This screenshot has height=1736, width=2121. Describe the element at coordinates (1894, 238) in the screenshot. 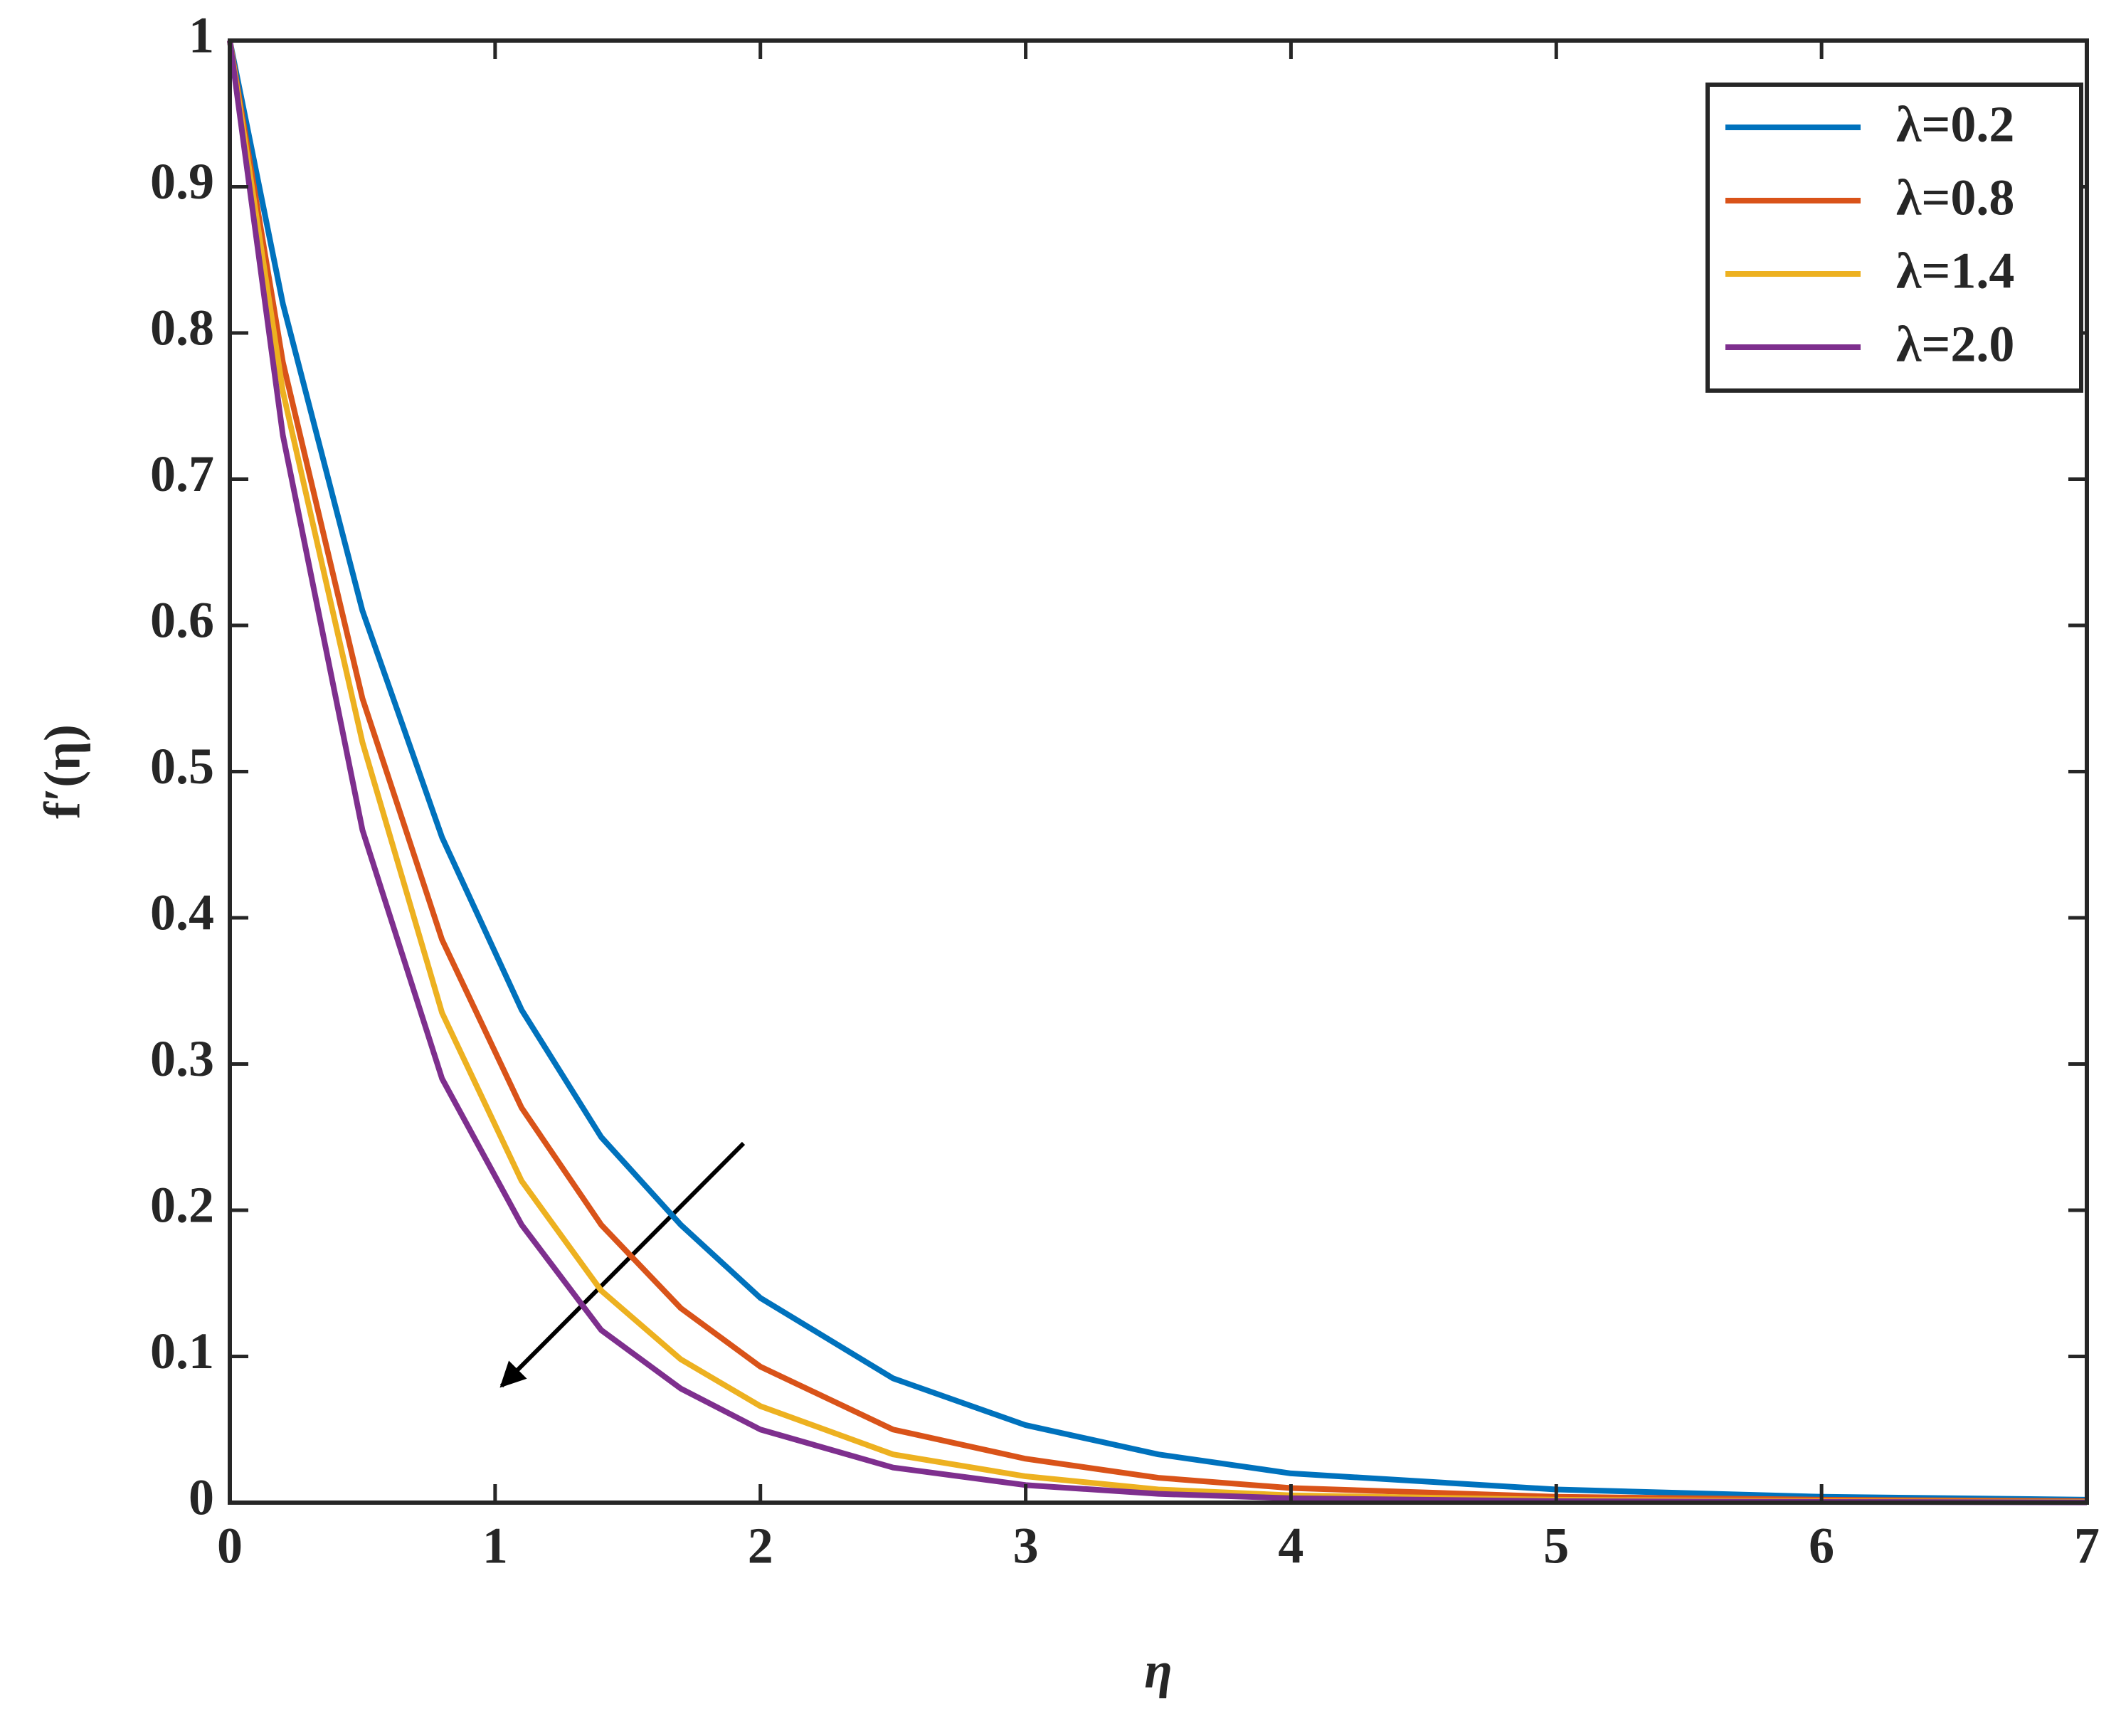

I see `legend-box` at that location.